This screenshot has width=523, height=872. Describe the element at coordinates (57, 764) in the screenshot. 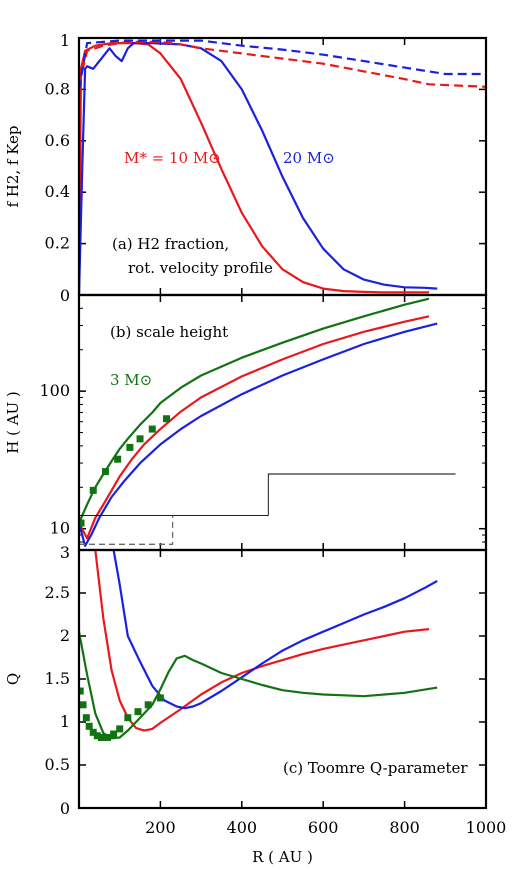

I see `y-tick-label: 0.5` at that location.